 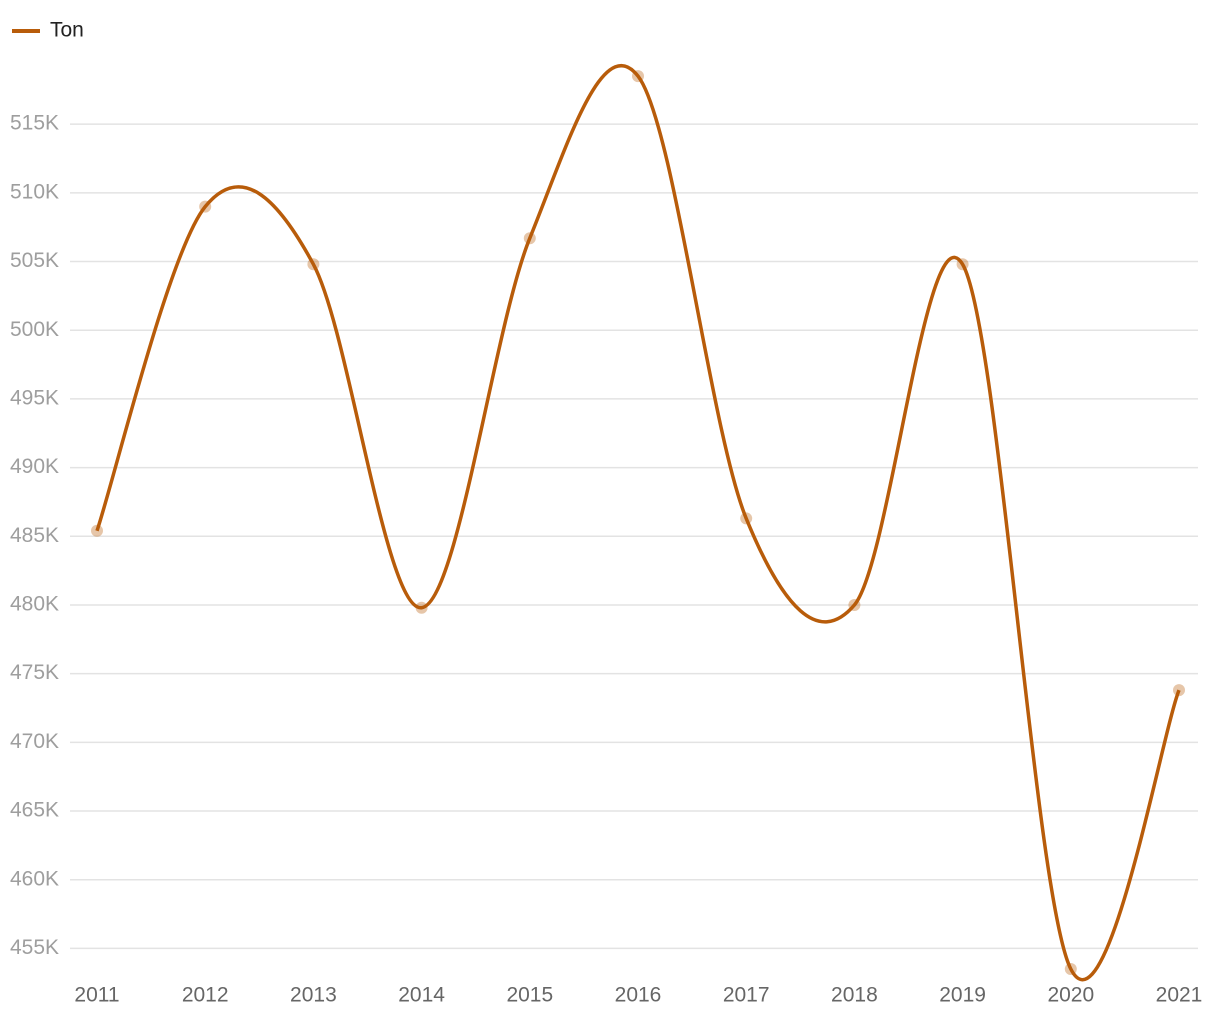 I want to click on y-tick-label: 475K, so click(x=34, y=672).